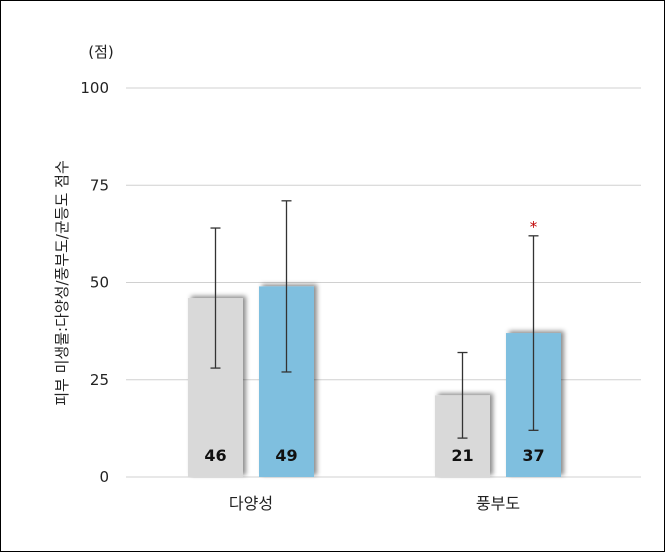 This screenshot has width=665, height=552. I want to click on data-label: 37, so click(533, 455).